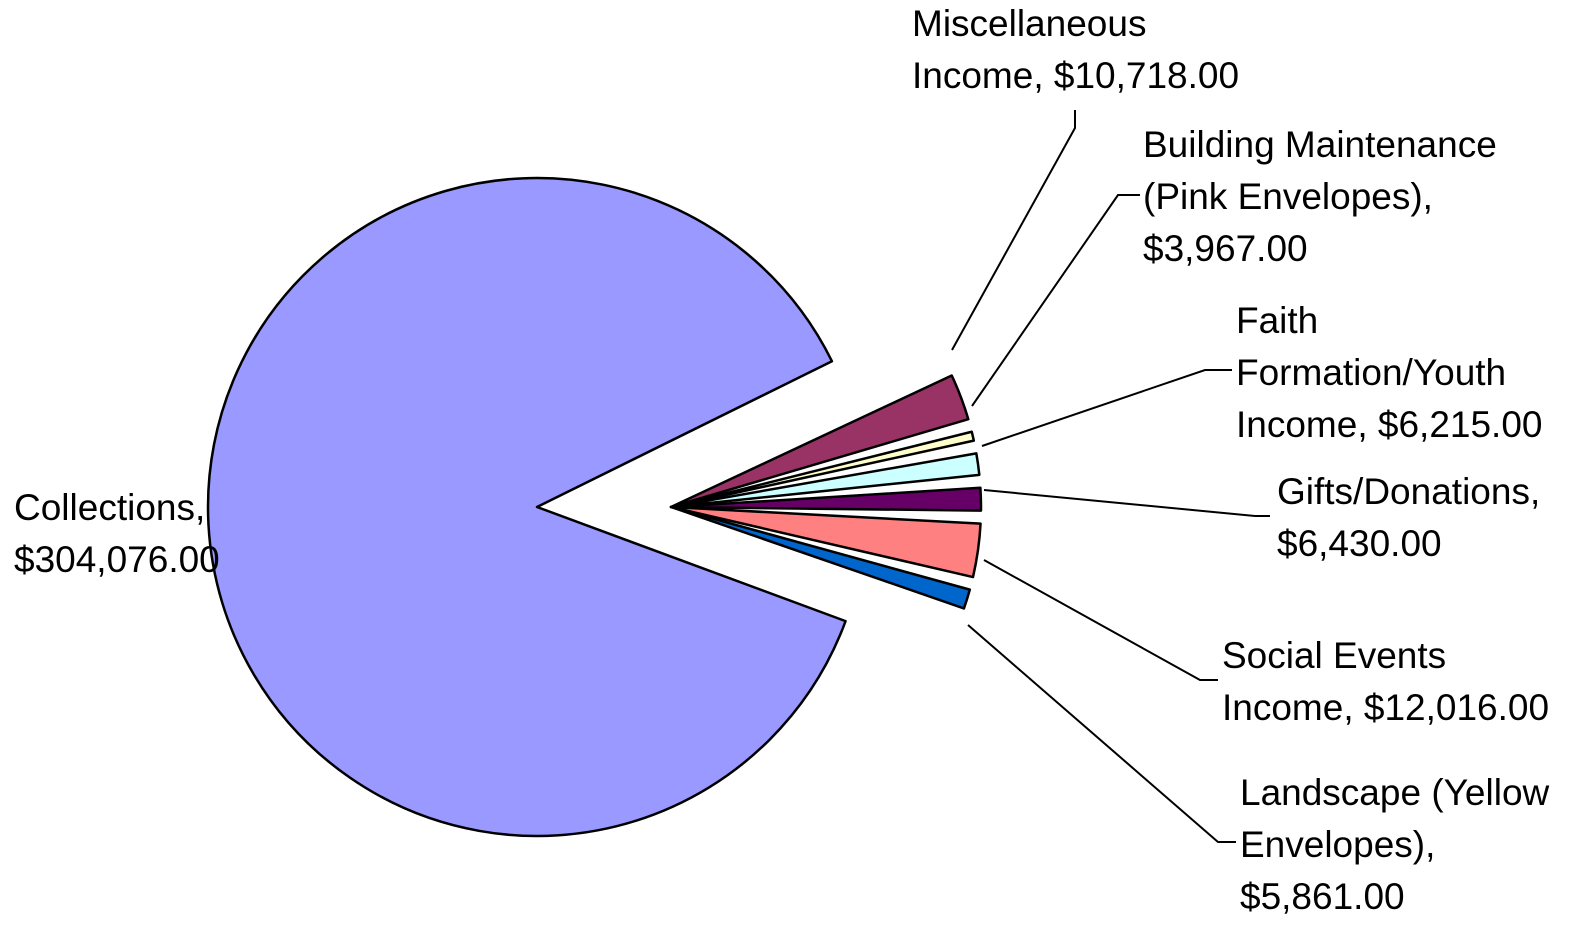 The height and width of the screenshot is (933, 1586). Describe the element at coordinates (1277, 320) in the screenshot. I see `data-label-line: Faith` at that location.